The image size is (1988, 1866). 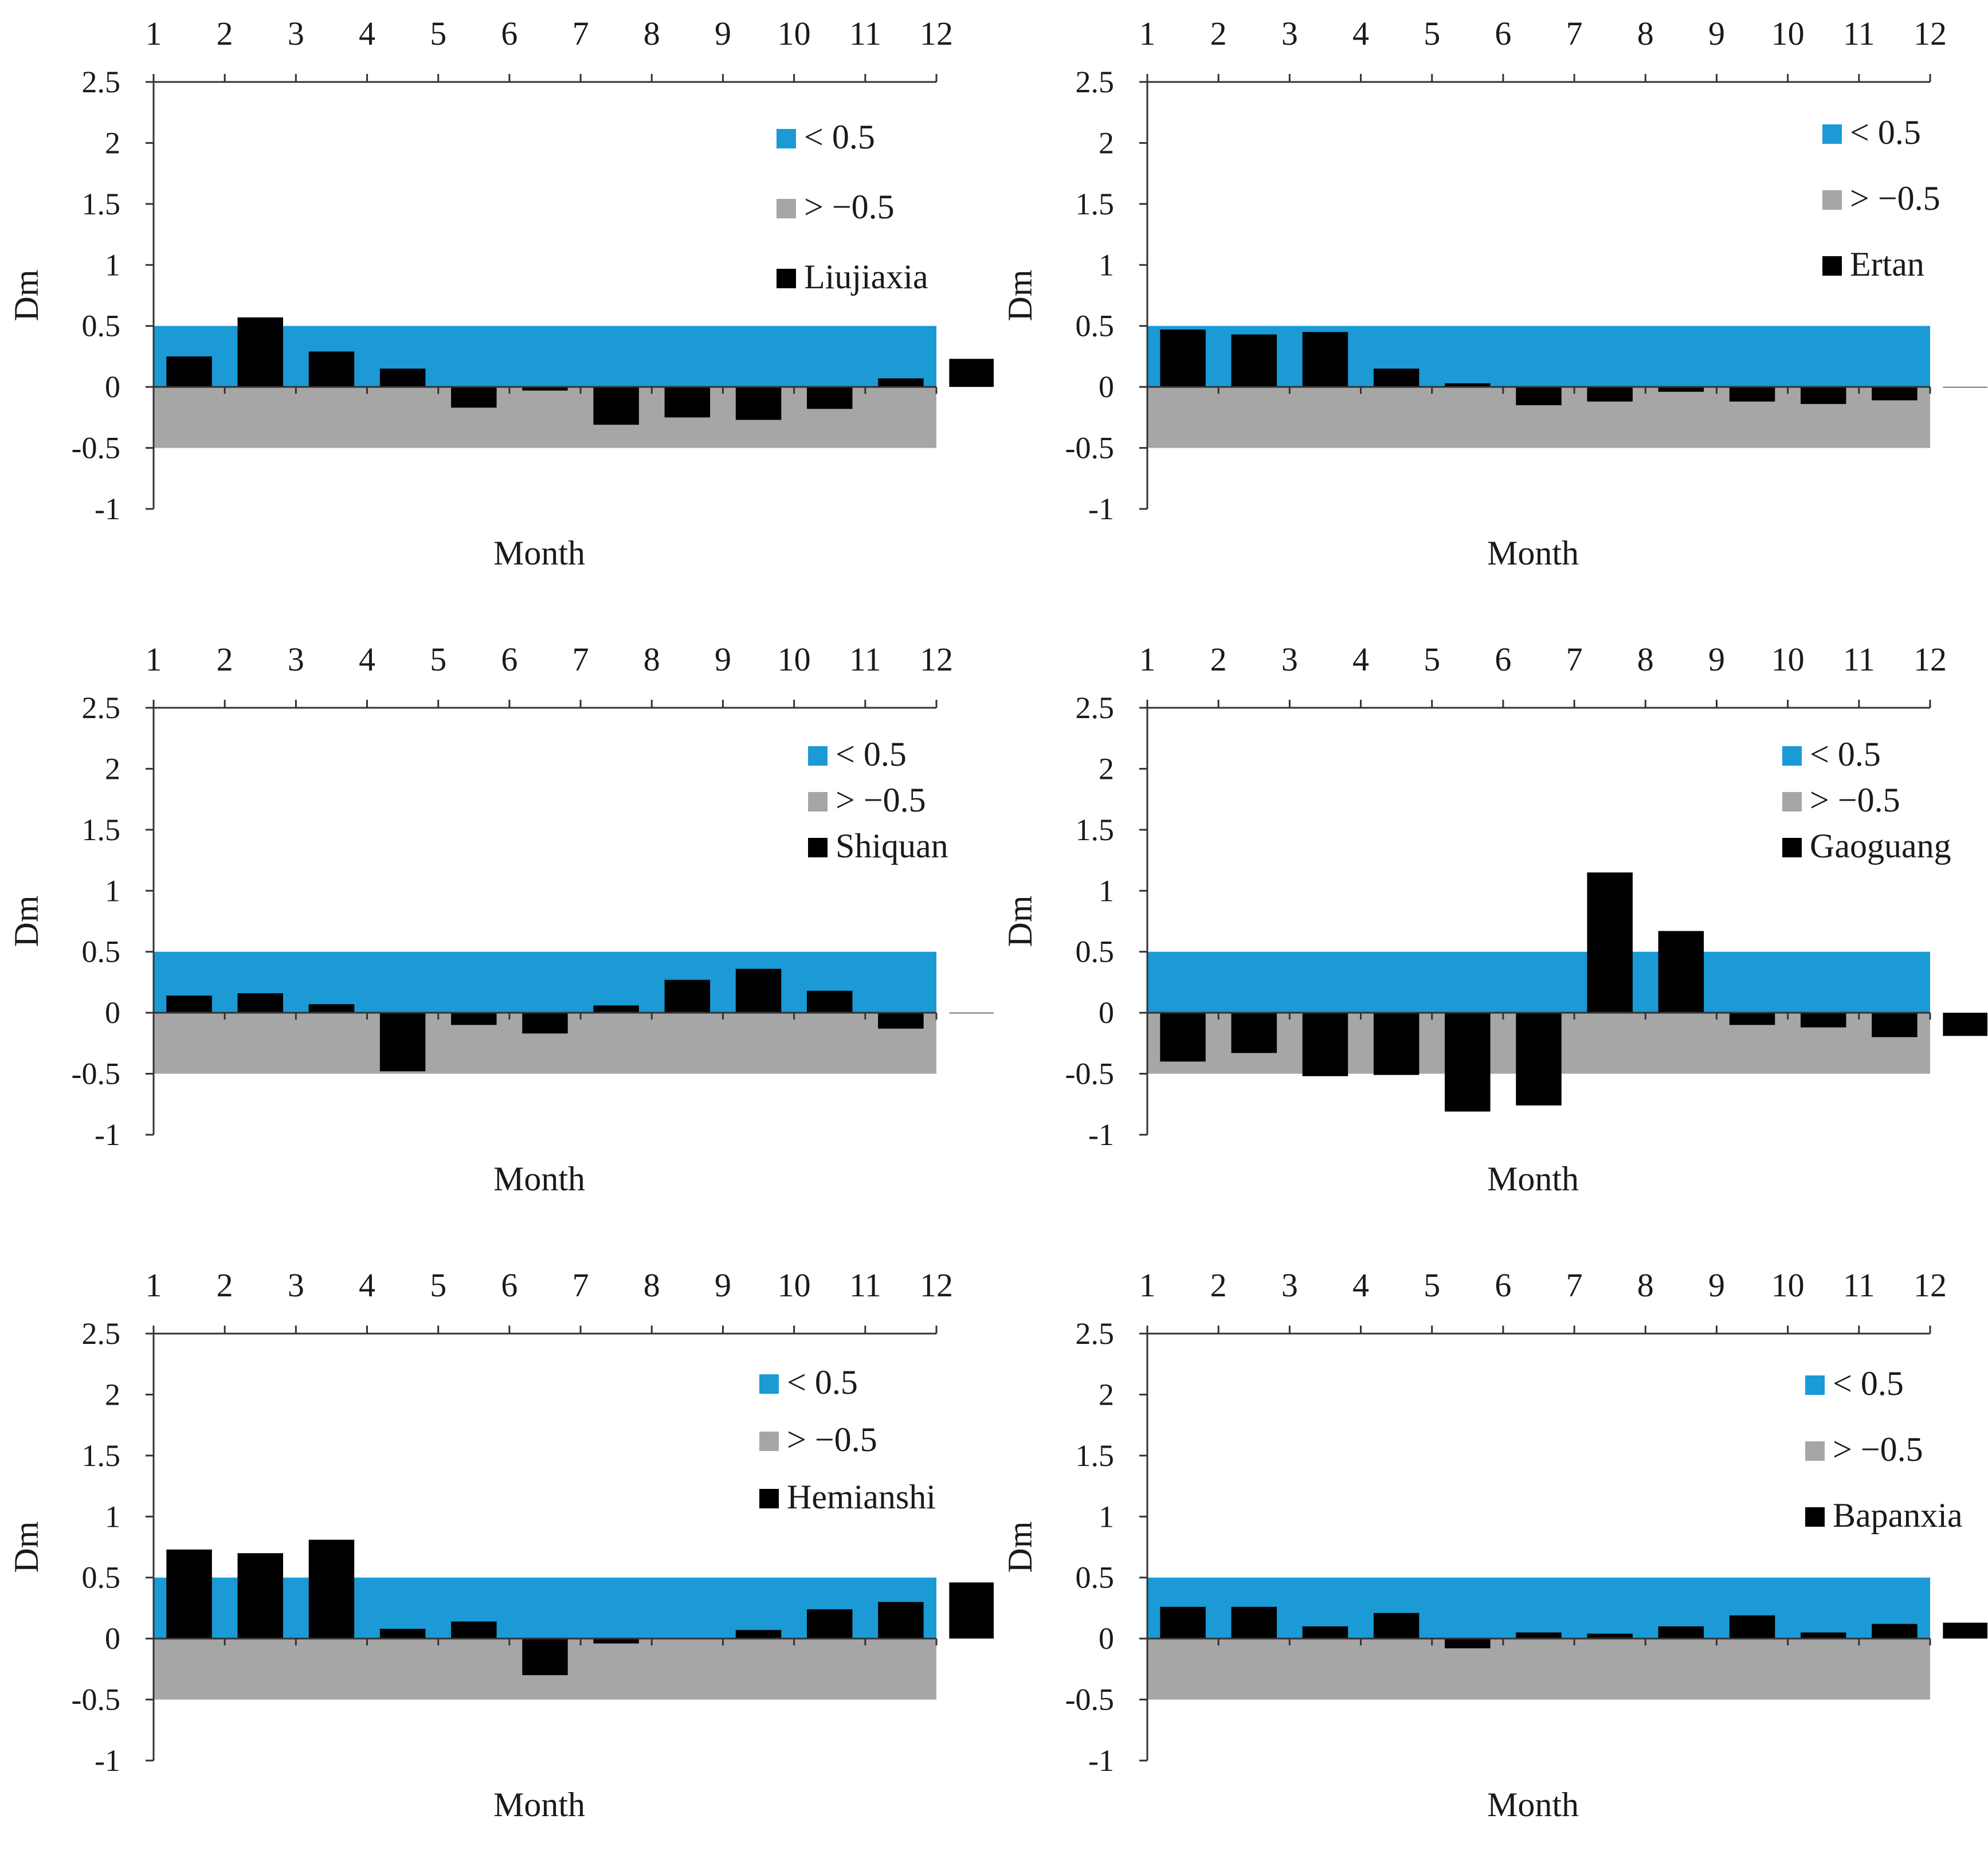 What do you see at coordinates (1788, 33) in the screenshot?
I see `x-tick-label: 10` at bounding box center [1788, 33].